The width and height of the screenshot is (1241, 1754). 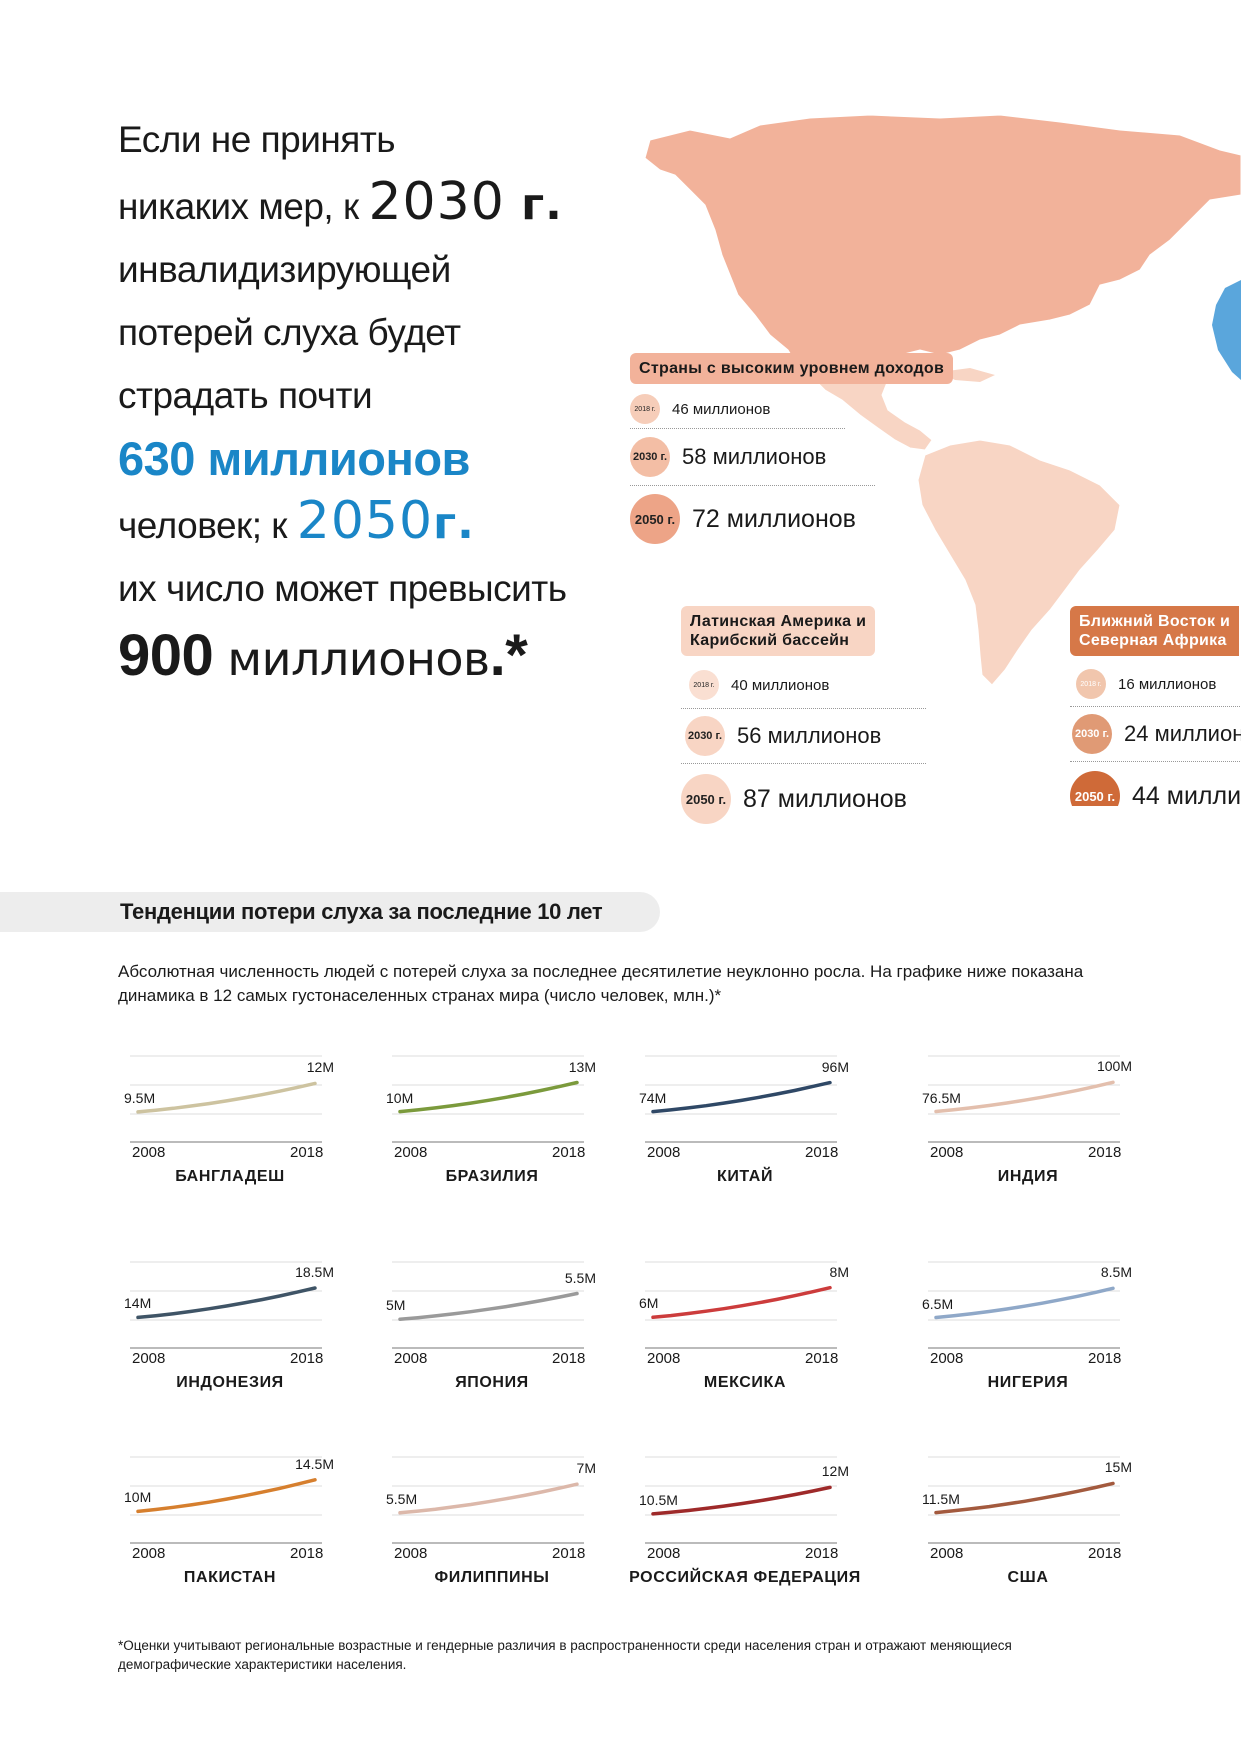 What do you see at coordinates (1226, 330) in the screenshot?
I see `map-africa-edge` at bounding box center [1226, 330].